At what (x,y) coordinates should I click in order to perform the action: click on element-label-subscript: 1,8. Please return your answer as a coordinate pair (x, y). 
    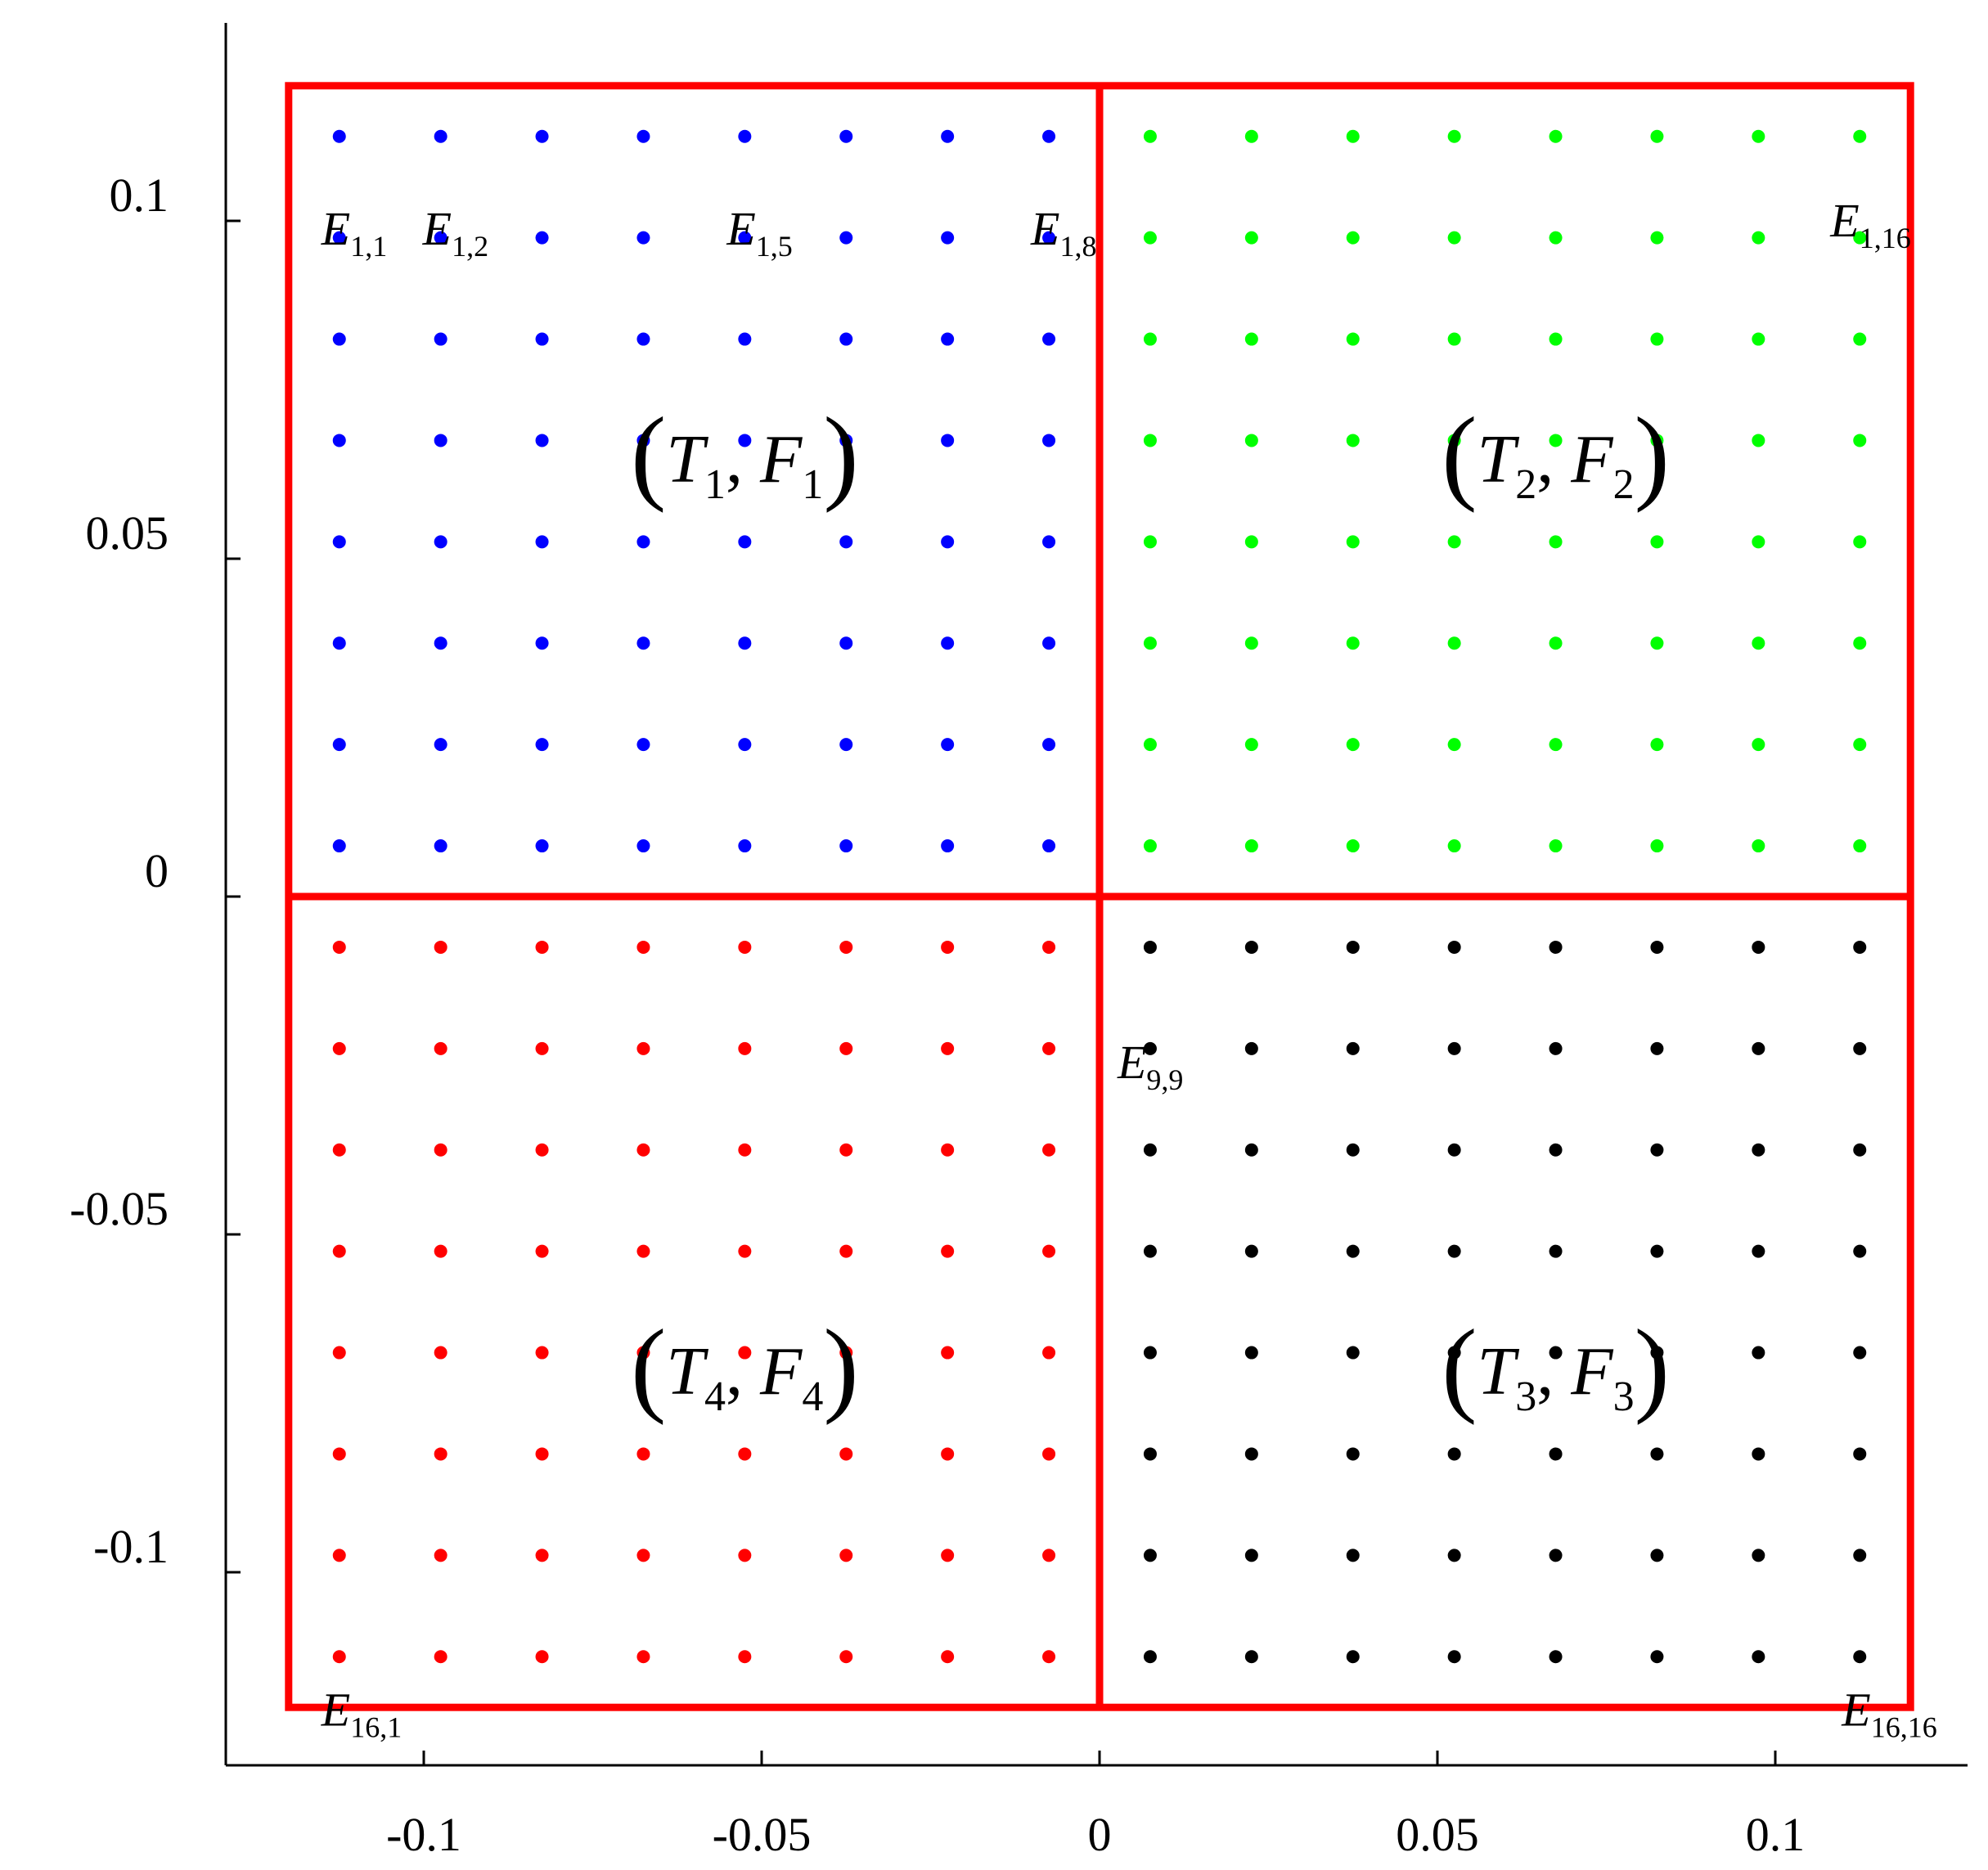
    Looking at the image, I should click on (1077, 246).